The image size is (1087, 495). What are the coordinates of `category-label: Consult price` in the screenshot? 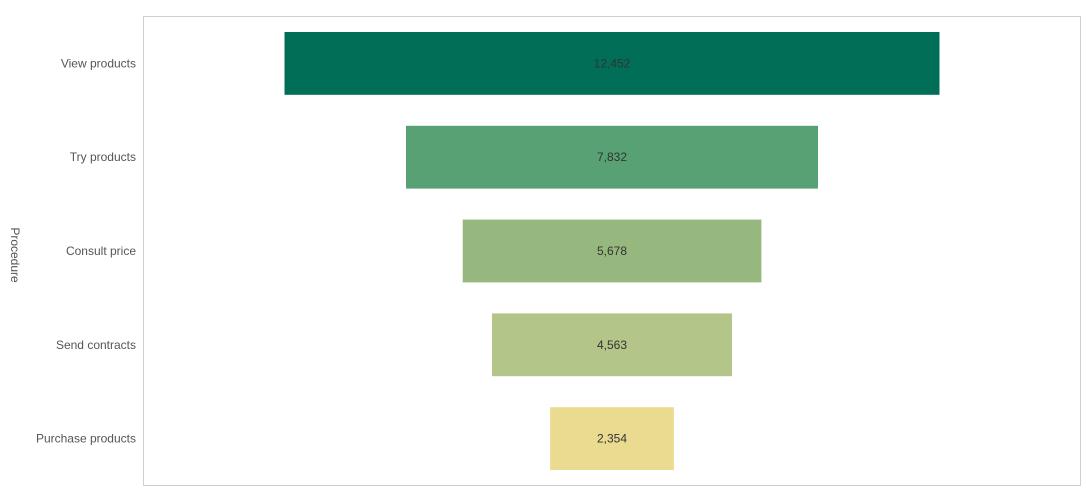 It's located at (101, 251).